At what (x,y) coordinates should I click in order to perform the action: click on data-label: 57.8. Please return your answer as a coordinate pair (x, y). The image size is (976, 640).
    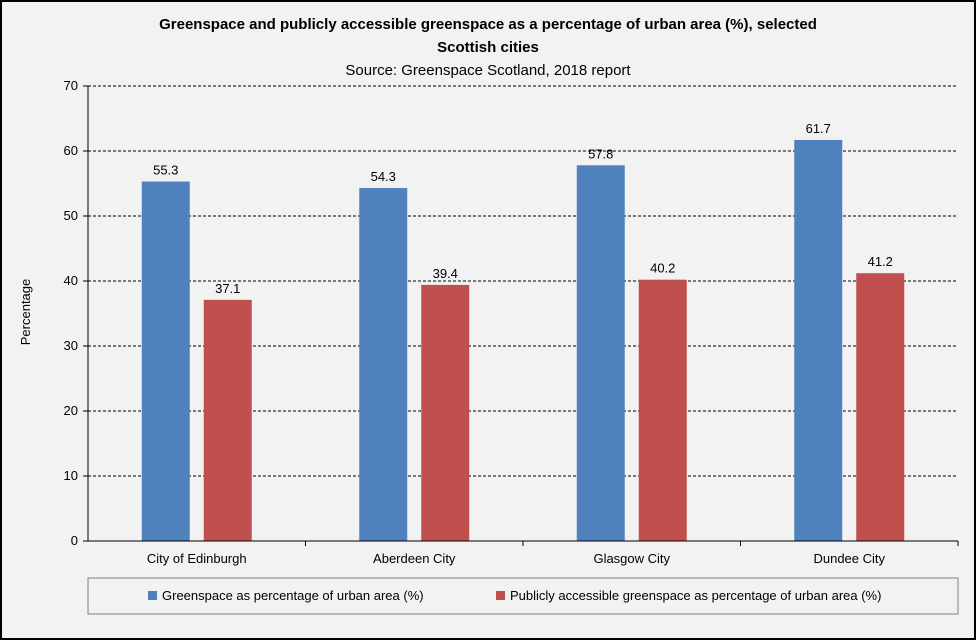
    Looking at the image, I should click on (600, 153).